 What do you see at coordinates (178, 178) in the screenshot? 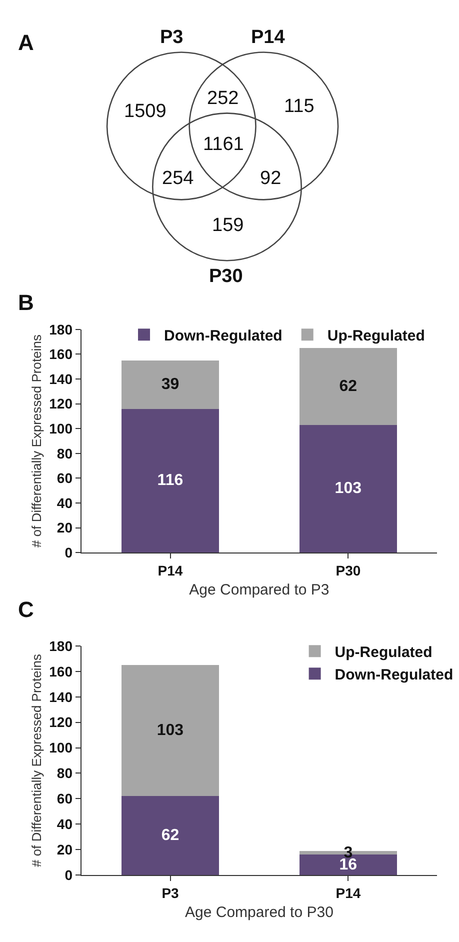
I see `text: 254` at bounding box center [178, 178].